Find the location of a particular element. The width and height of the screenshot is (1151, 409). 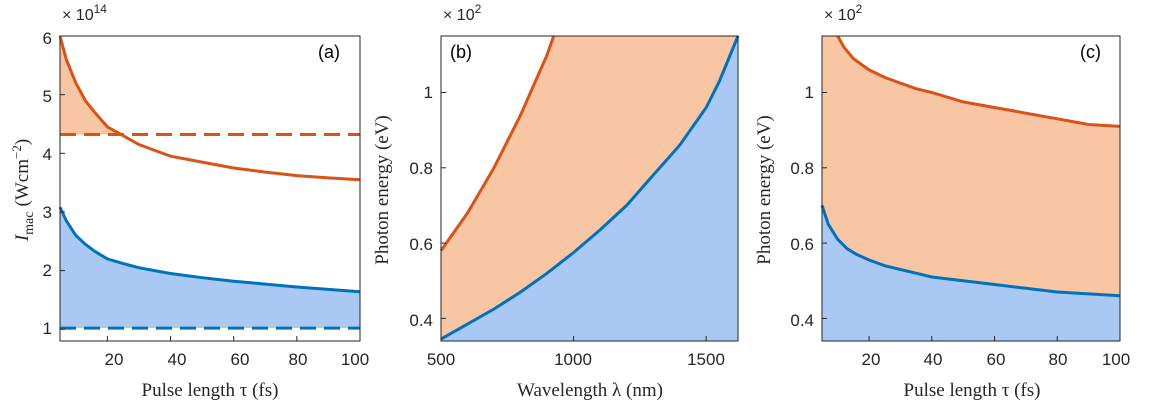

panel-c-blue-fill is located at coordinates (971, 273).